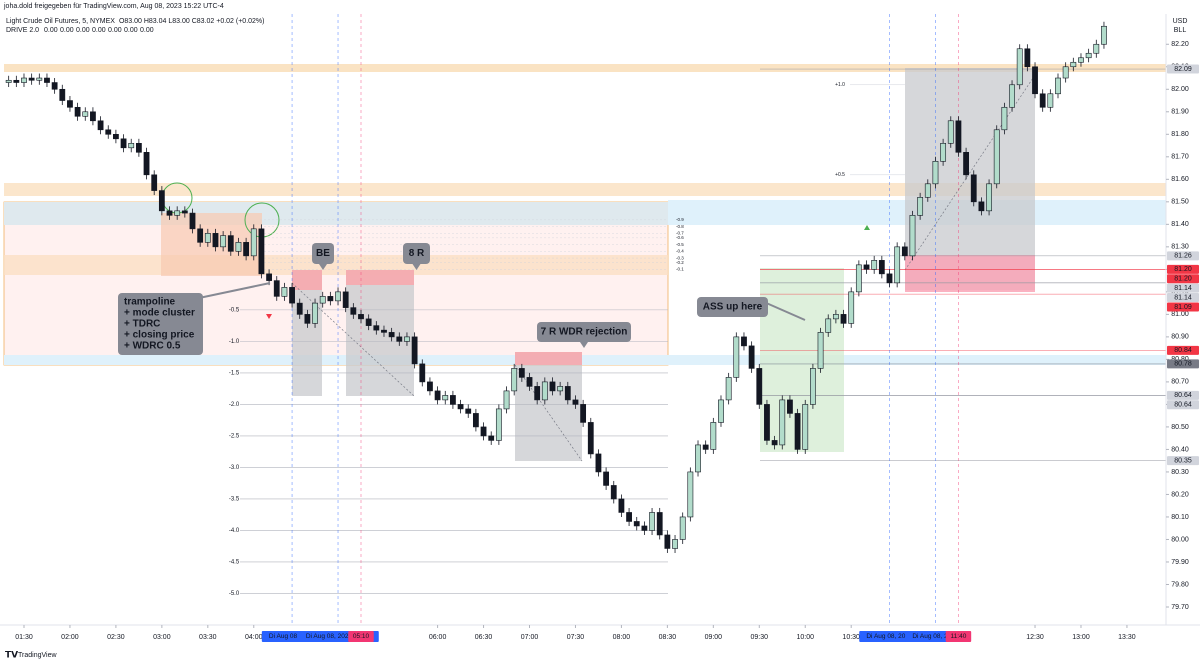 This screenshot has width=1200, height=663. What do you see at coordinates (548, 358) in the screenshot?
I see `stop-box` at bounding box center [548, 358].